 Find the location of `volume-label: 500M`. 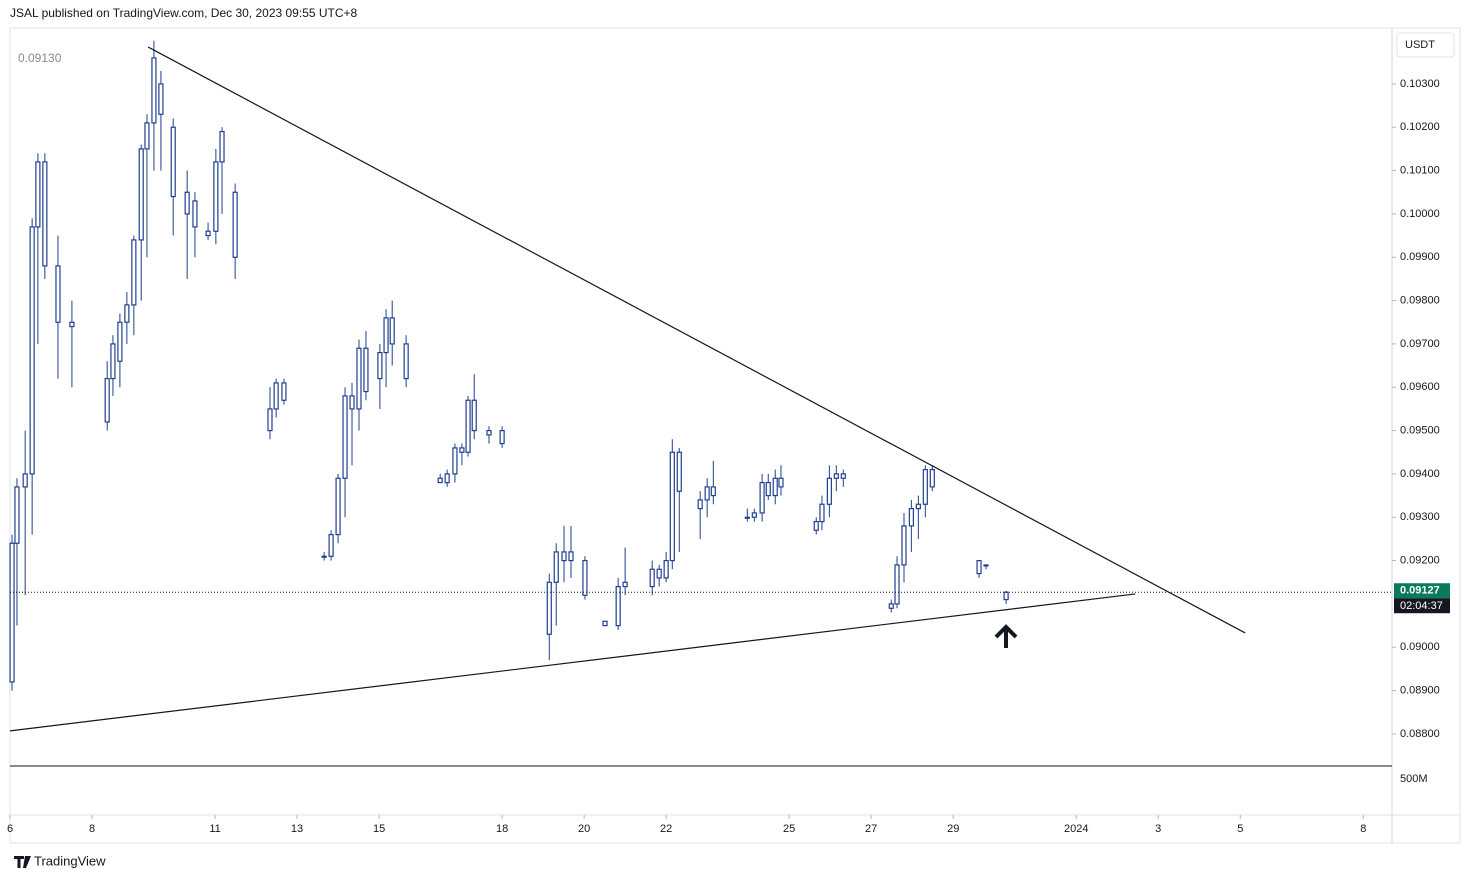

volume-label: 500M is located at coordinates (1414, 779).